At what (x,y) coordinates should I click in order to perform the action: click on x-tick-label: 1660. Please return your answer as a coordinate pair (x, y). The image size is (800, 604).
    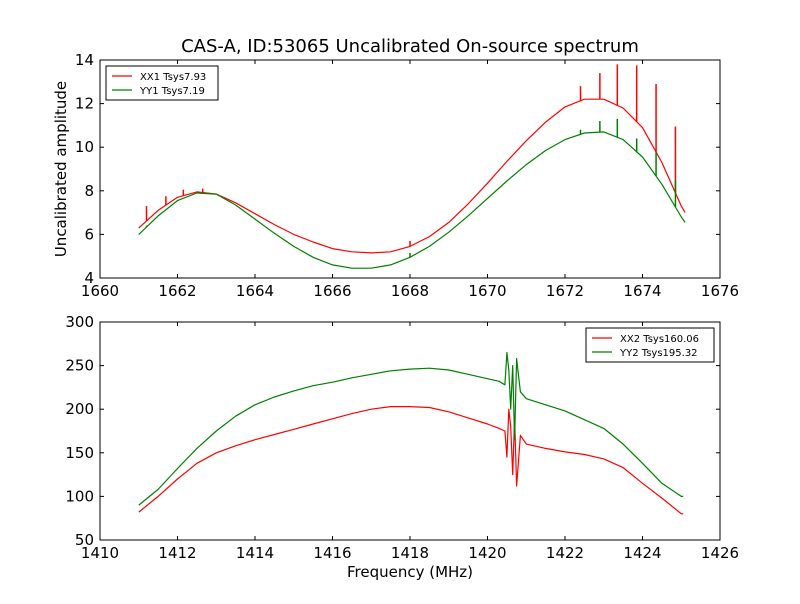
    Looking at the image, I should click on (100, 291).